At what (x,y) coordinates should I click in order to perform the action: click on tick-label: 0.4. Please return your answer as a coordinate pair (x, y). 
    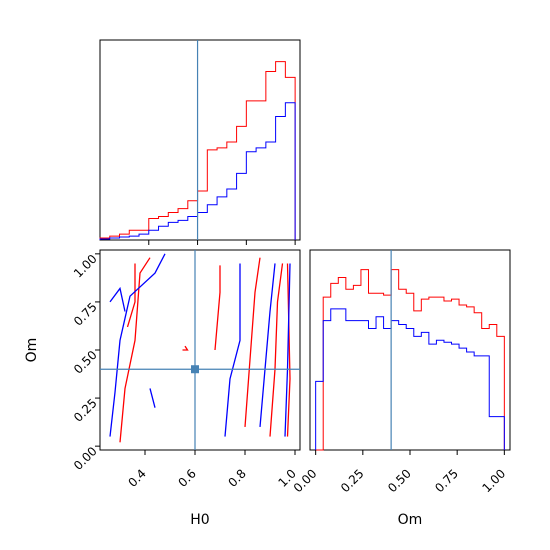
    Looking at the image, I should click on (136, 477).